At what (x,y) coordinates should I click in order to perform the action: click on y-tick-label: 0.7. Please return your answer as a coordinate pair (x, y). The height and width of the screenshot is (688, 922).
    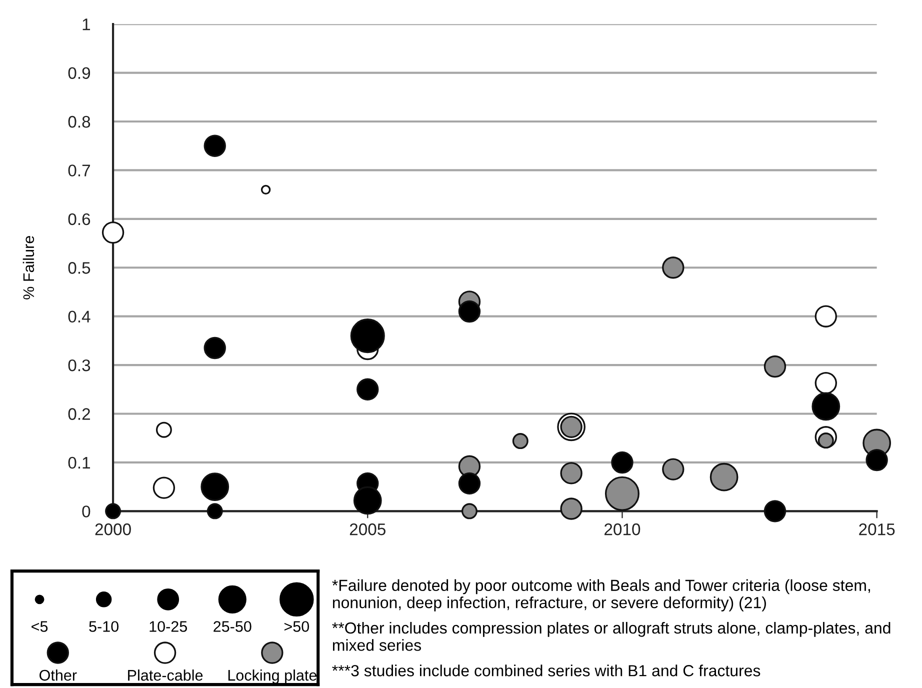
    Looking at the image, I should click on (79, 170).